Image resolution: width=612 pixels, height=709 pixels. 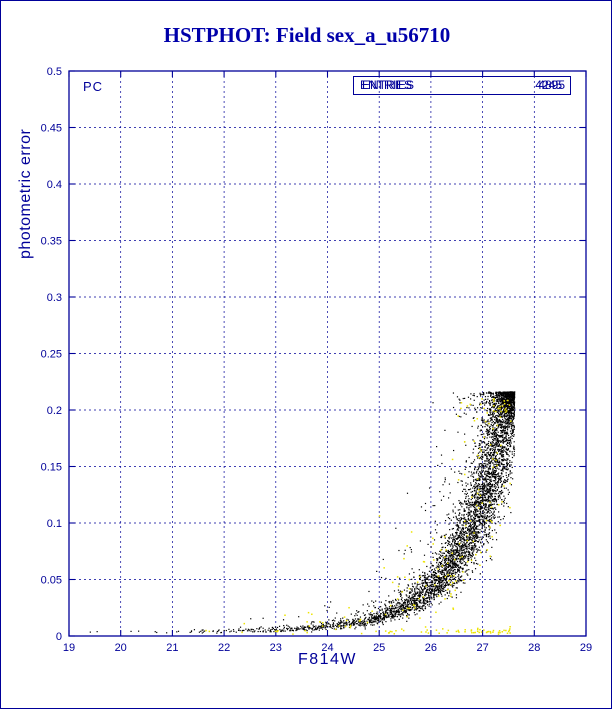 What do you see at coordinates (534, 648) in the screenshot?
I see `x-tick-label: 28` at bounding box center [534, 648].